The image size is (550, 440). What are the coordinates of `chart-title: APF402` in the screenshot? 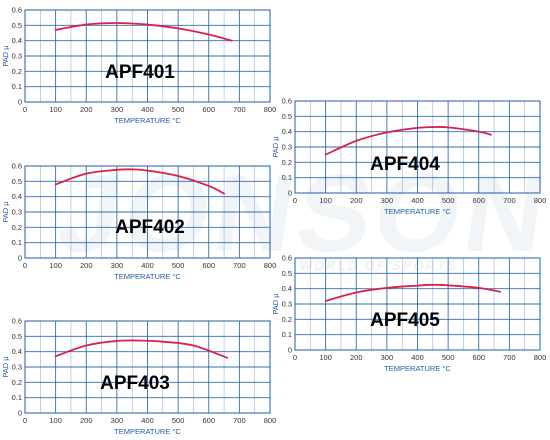 It's located at (150, 227).